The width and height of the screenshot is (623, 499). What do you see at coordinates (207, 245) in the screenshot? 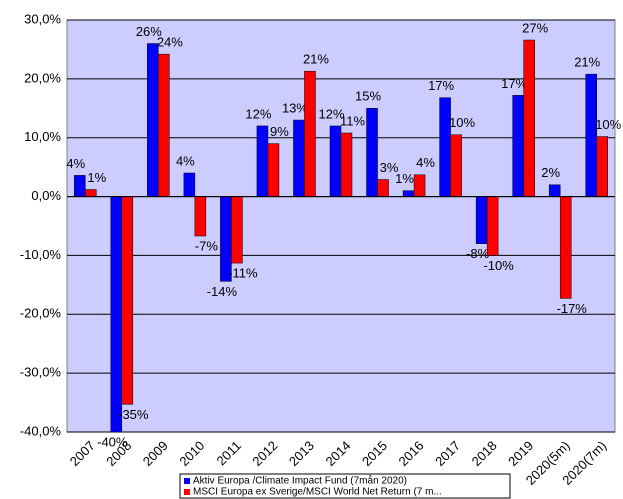
I see `value-label: -7%` at bounding box center [207, 245].